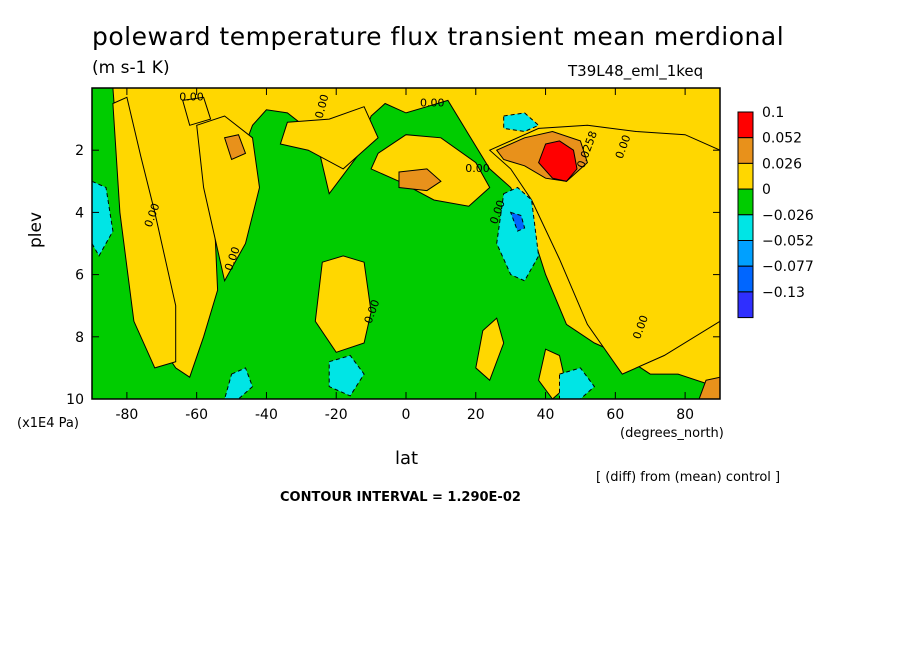 This screenshot has height=654, width=904. Describe the element at coordinates (406, 415) in the screenshot. I see `x-tick-label: 0` at that location.